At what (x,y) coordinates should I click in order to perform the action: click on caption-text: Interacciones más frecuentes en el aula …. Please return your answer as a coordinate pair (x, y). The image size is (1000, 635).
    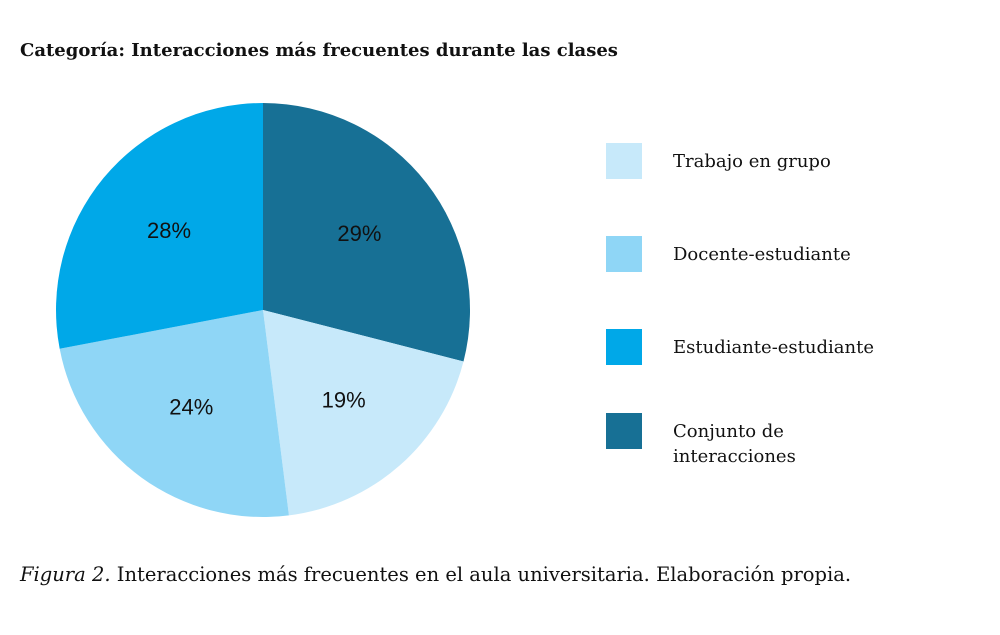
    Looking at the image, I should click on (481, 574).